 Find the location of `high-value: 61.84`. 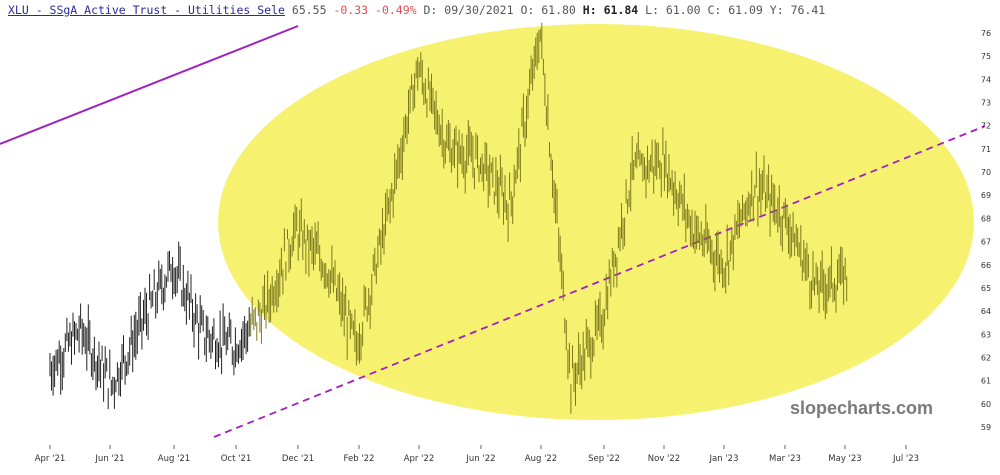

high-value: 61.84 is located at coordinates (621, 10).